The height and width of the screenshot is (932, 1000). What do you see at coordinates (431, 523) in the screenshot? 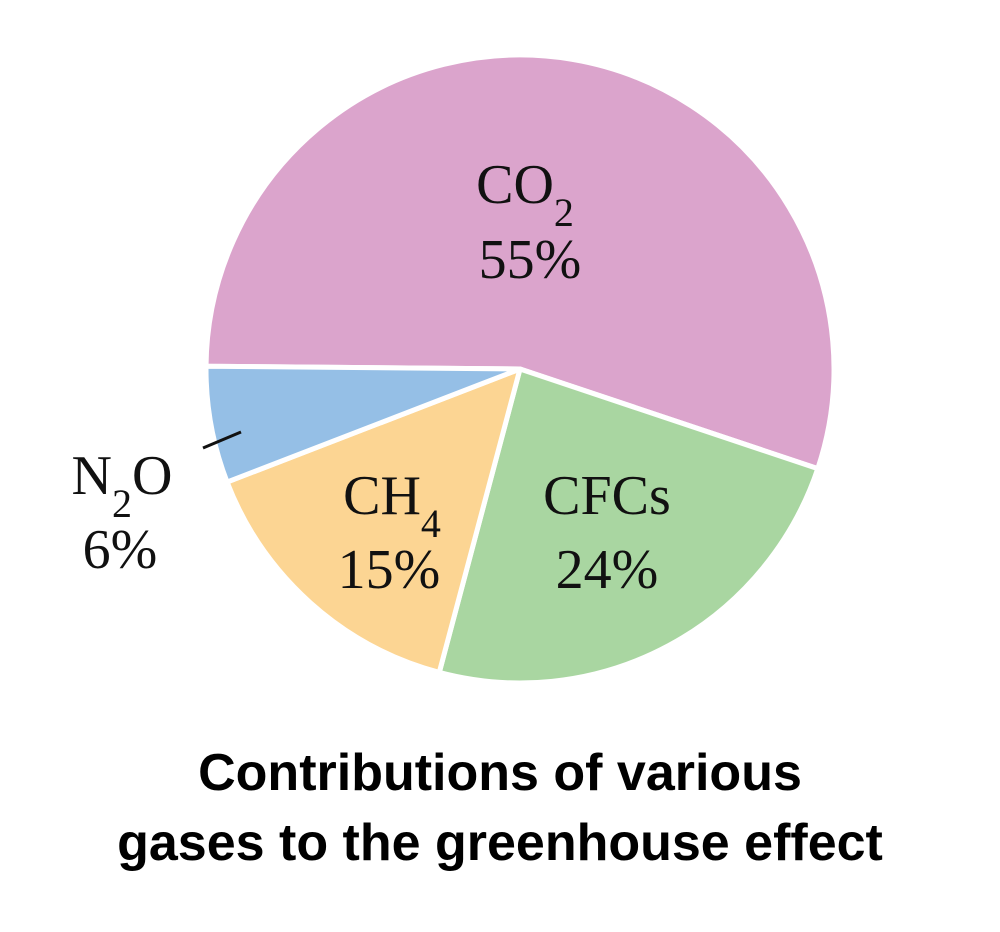
I see `label-ch4-sub: 4` at bounding box center [431, 523].